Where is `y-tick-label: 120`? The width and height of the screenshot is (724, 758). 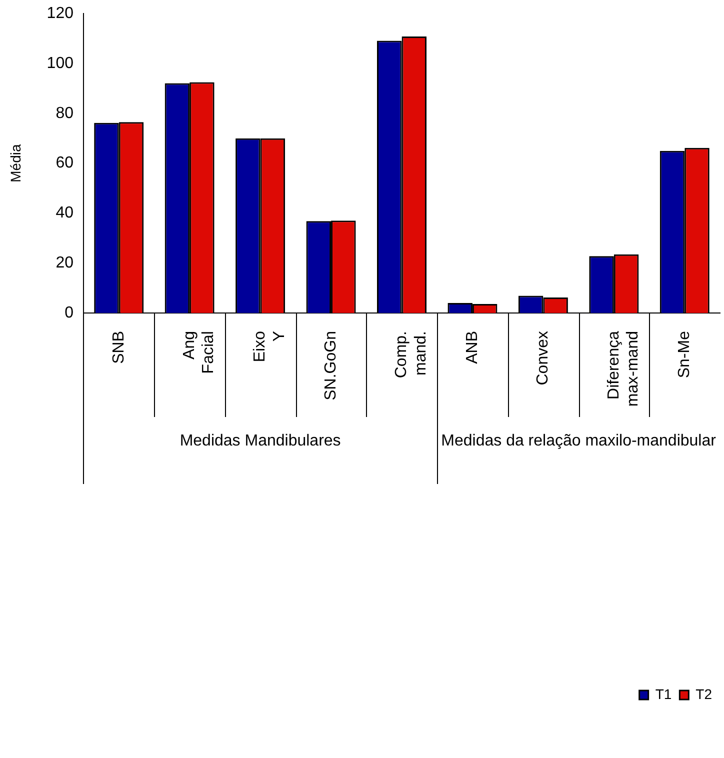 y-tick-label: 120 is located at coordinates (60, 13).